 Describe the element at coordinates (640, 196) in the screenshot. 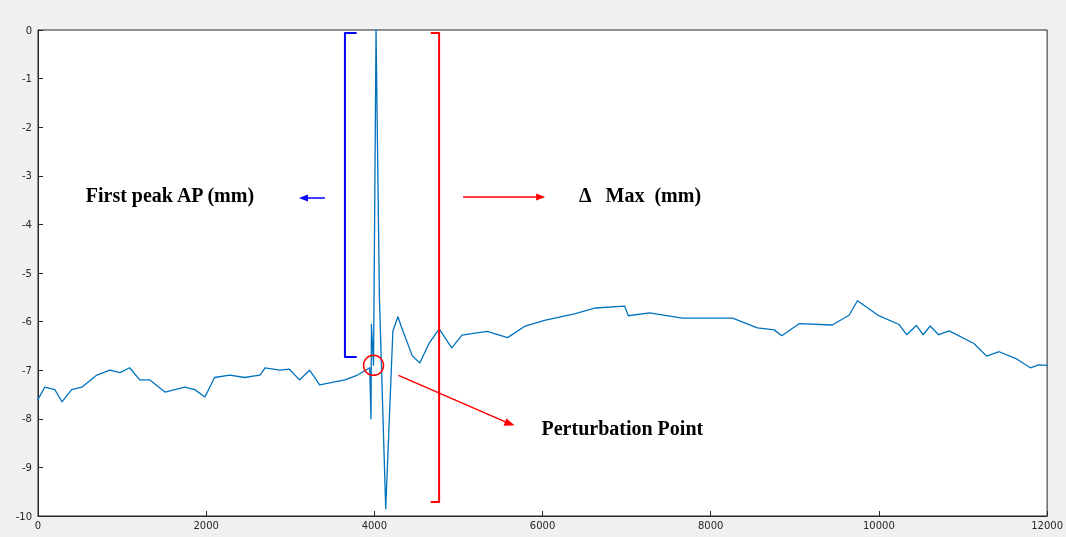

I see `annotation: Δ Max (mm)` at that location.